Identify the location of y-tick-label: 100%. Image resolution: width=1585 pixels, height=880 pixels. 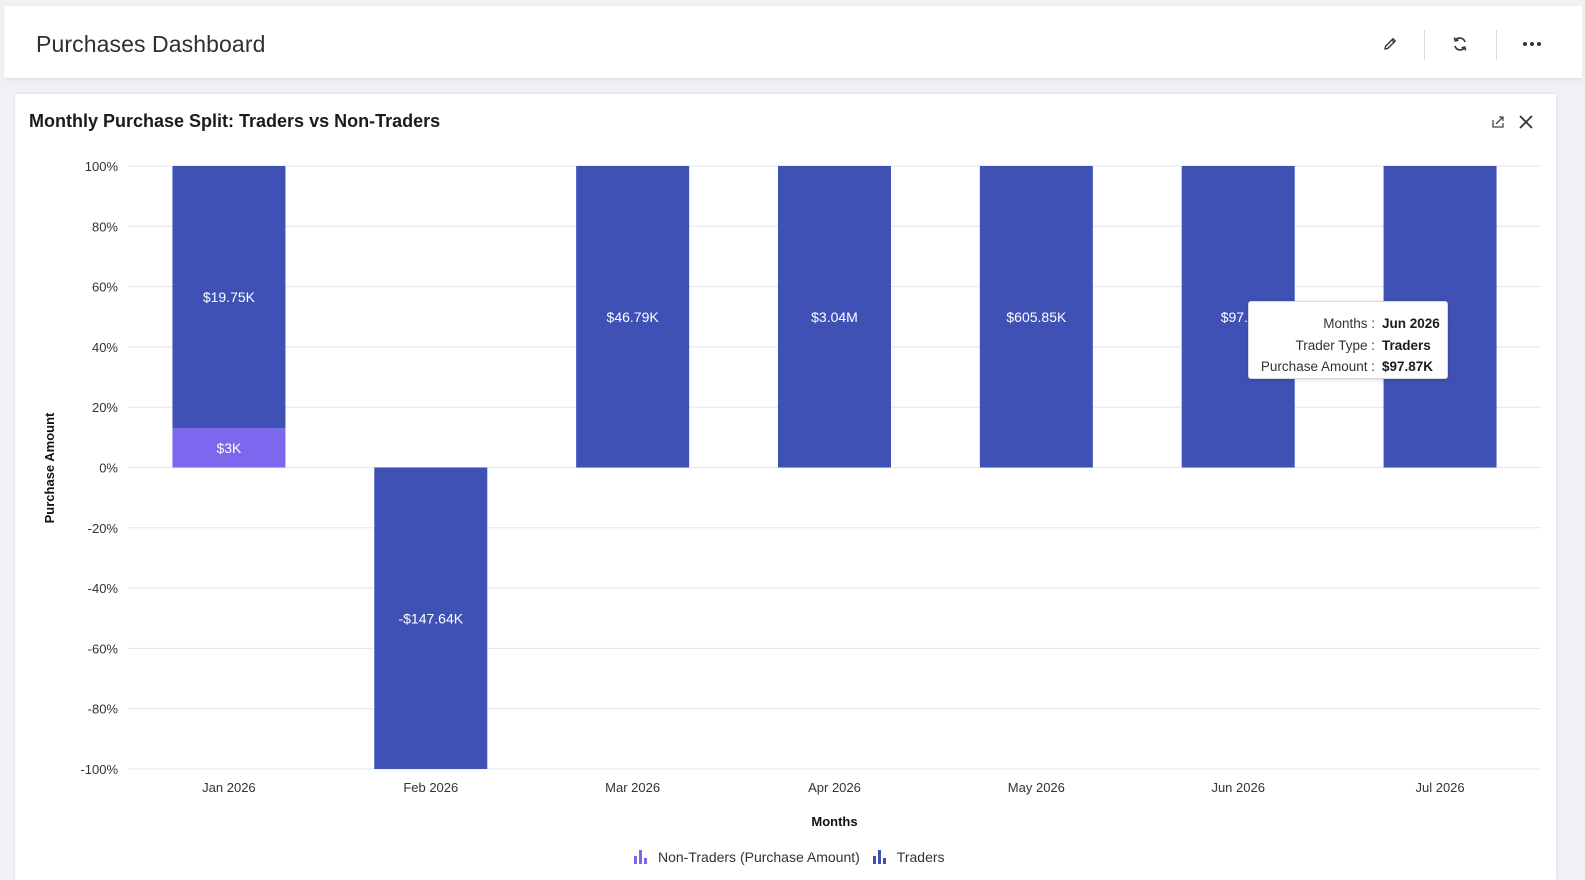
(102, 166).